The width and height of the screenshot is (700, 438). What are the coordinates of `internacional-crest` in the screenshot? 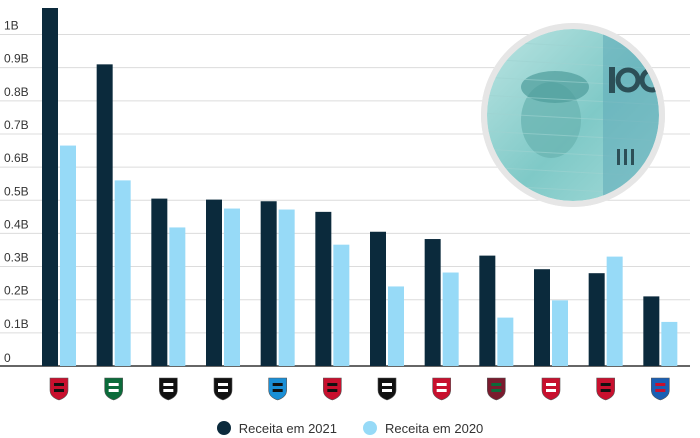 It's located at (441, 389).